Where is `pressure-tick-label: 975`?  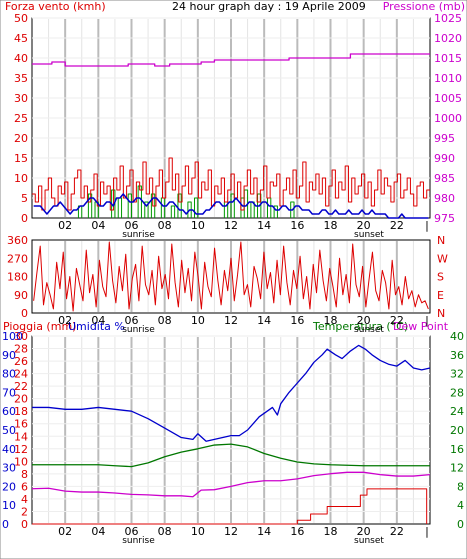 pressure-tick-label: 975 is located at coordinates (444, 218).